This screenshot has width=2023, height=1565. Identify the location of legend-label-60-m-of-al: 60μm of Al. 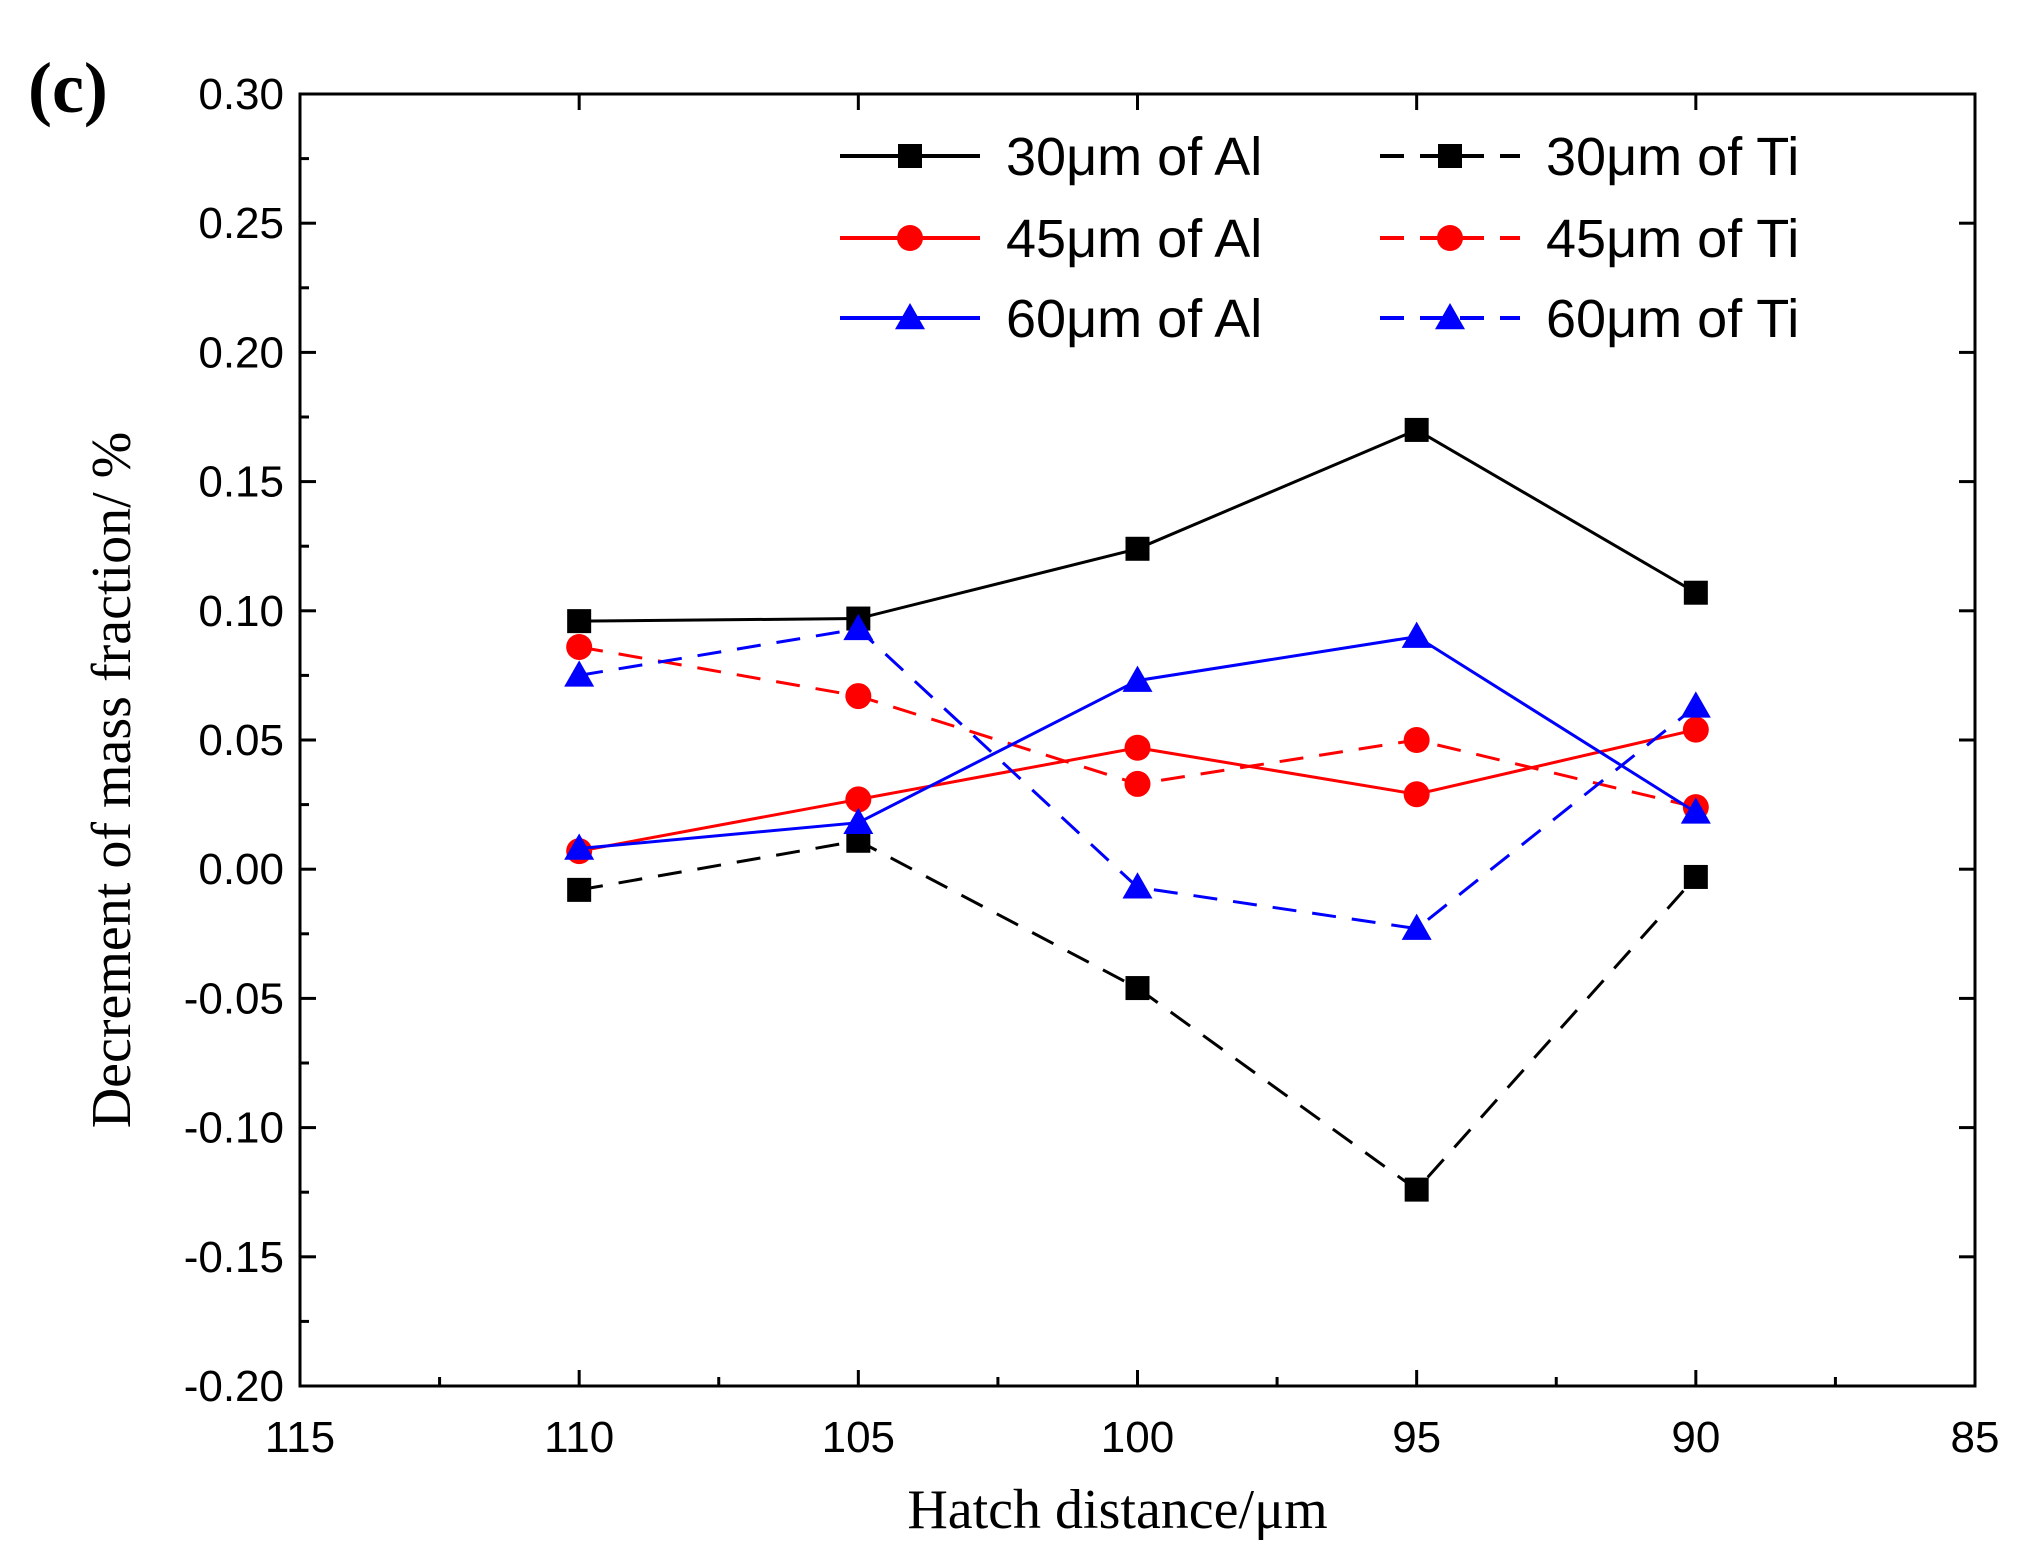
(1134, 319).